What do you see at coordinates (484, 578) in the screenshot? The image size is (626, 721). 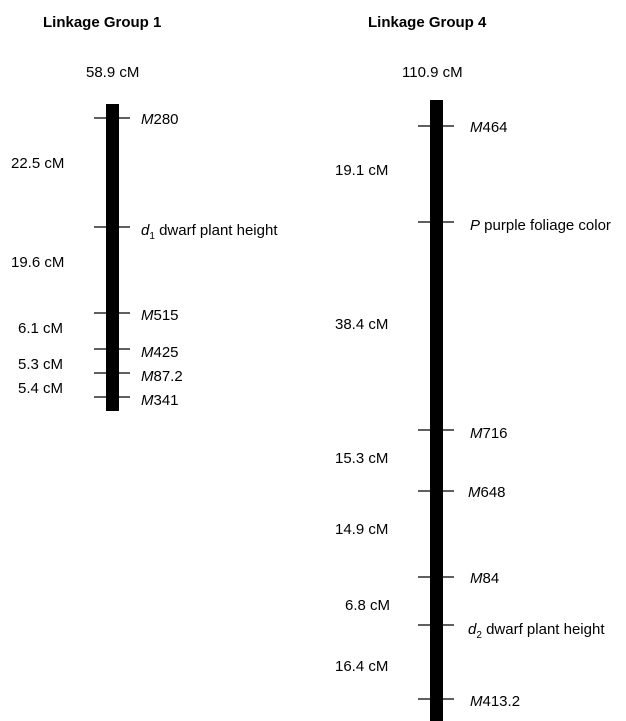 I see `marker-label: M84` at bounding box center [484, 578].